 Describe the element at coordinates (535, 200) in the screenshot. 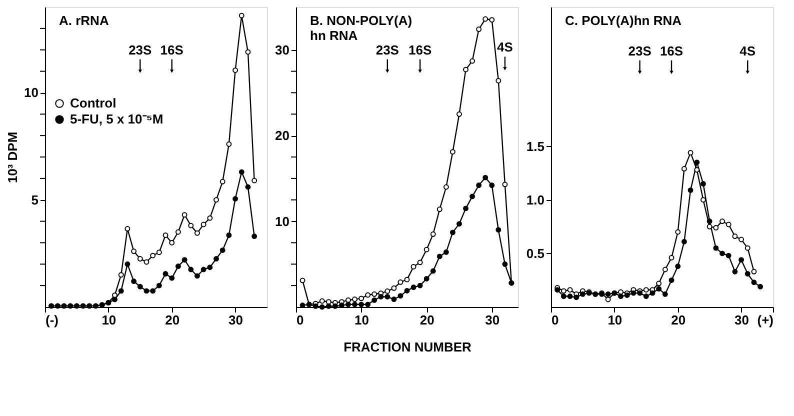

I see `y-tick-label: 1.0` at that location.